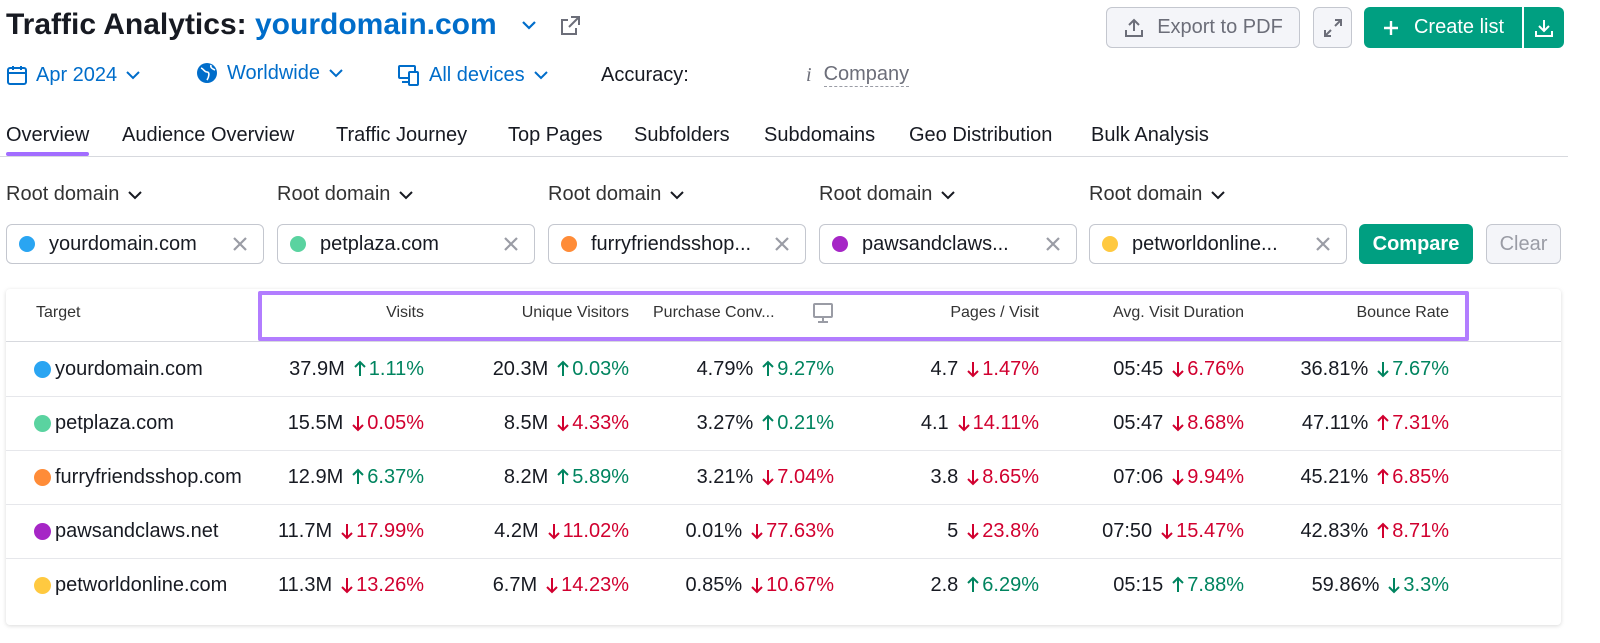 This screenshot has width=1600, height=643. What do you see at coordinates (1138, 422) in the screenshot?
I see `metric-value: 05:47` at bounding box center [1138, 422].